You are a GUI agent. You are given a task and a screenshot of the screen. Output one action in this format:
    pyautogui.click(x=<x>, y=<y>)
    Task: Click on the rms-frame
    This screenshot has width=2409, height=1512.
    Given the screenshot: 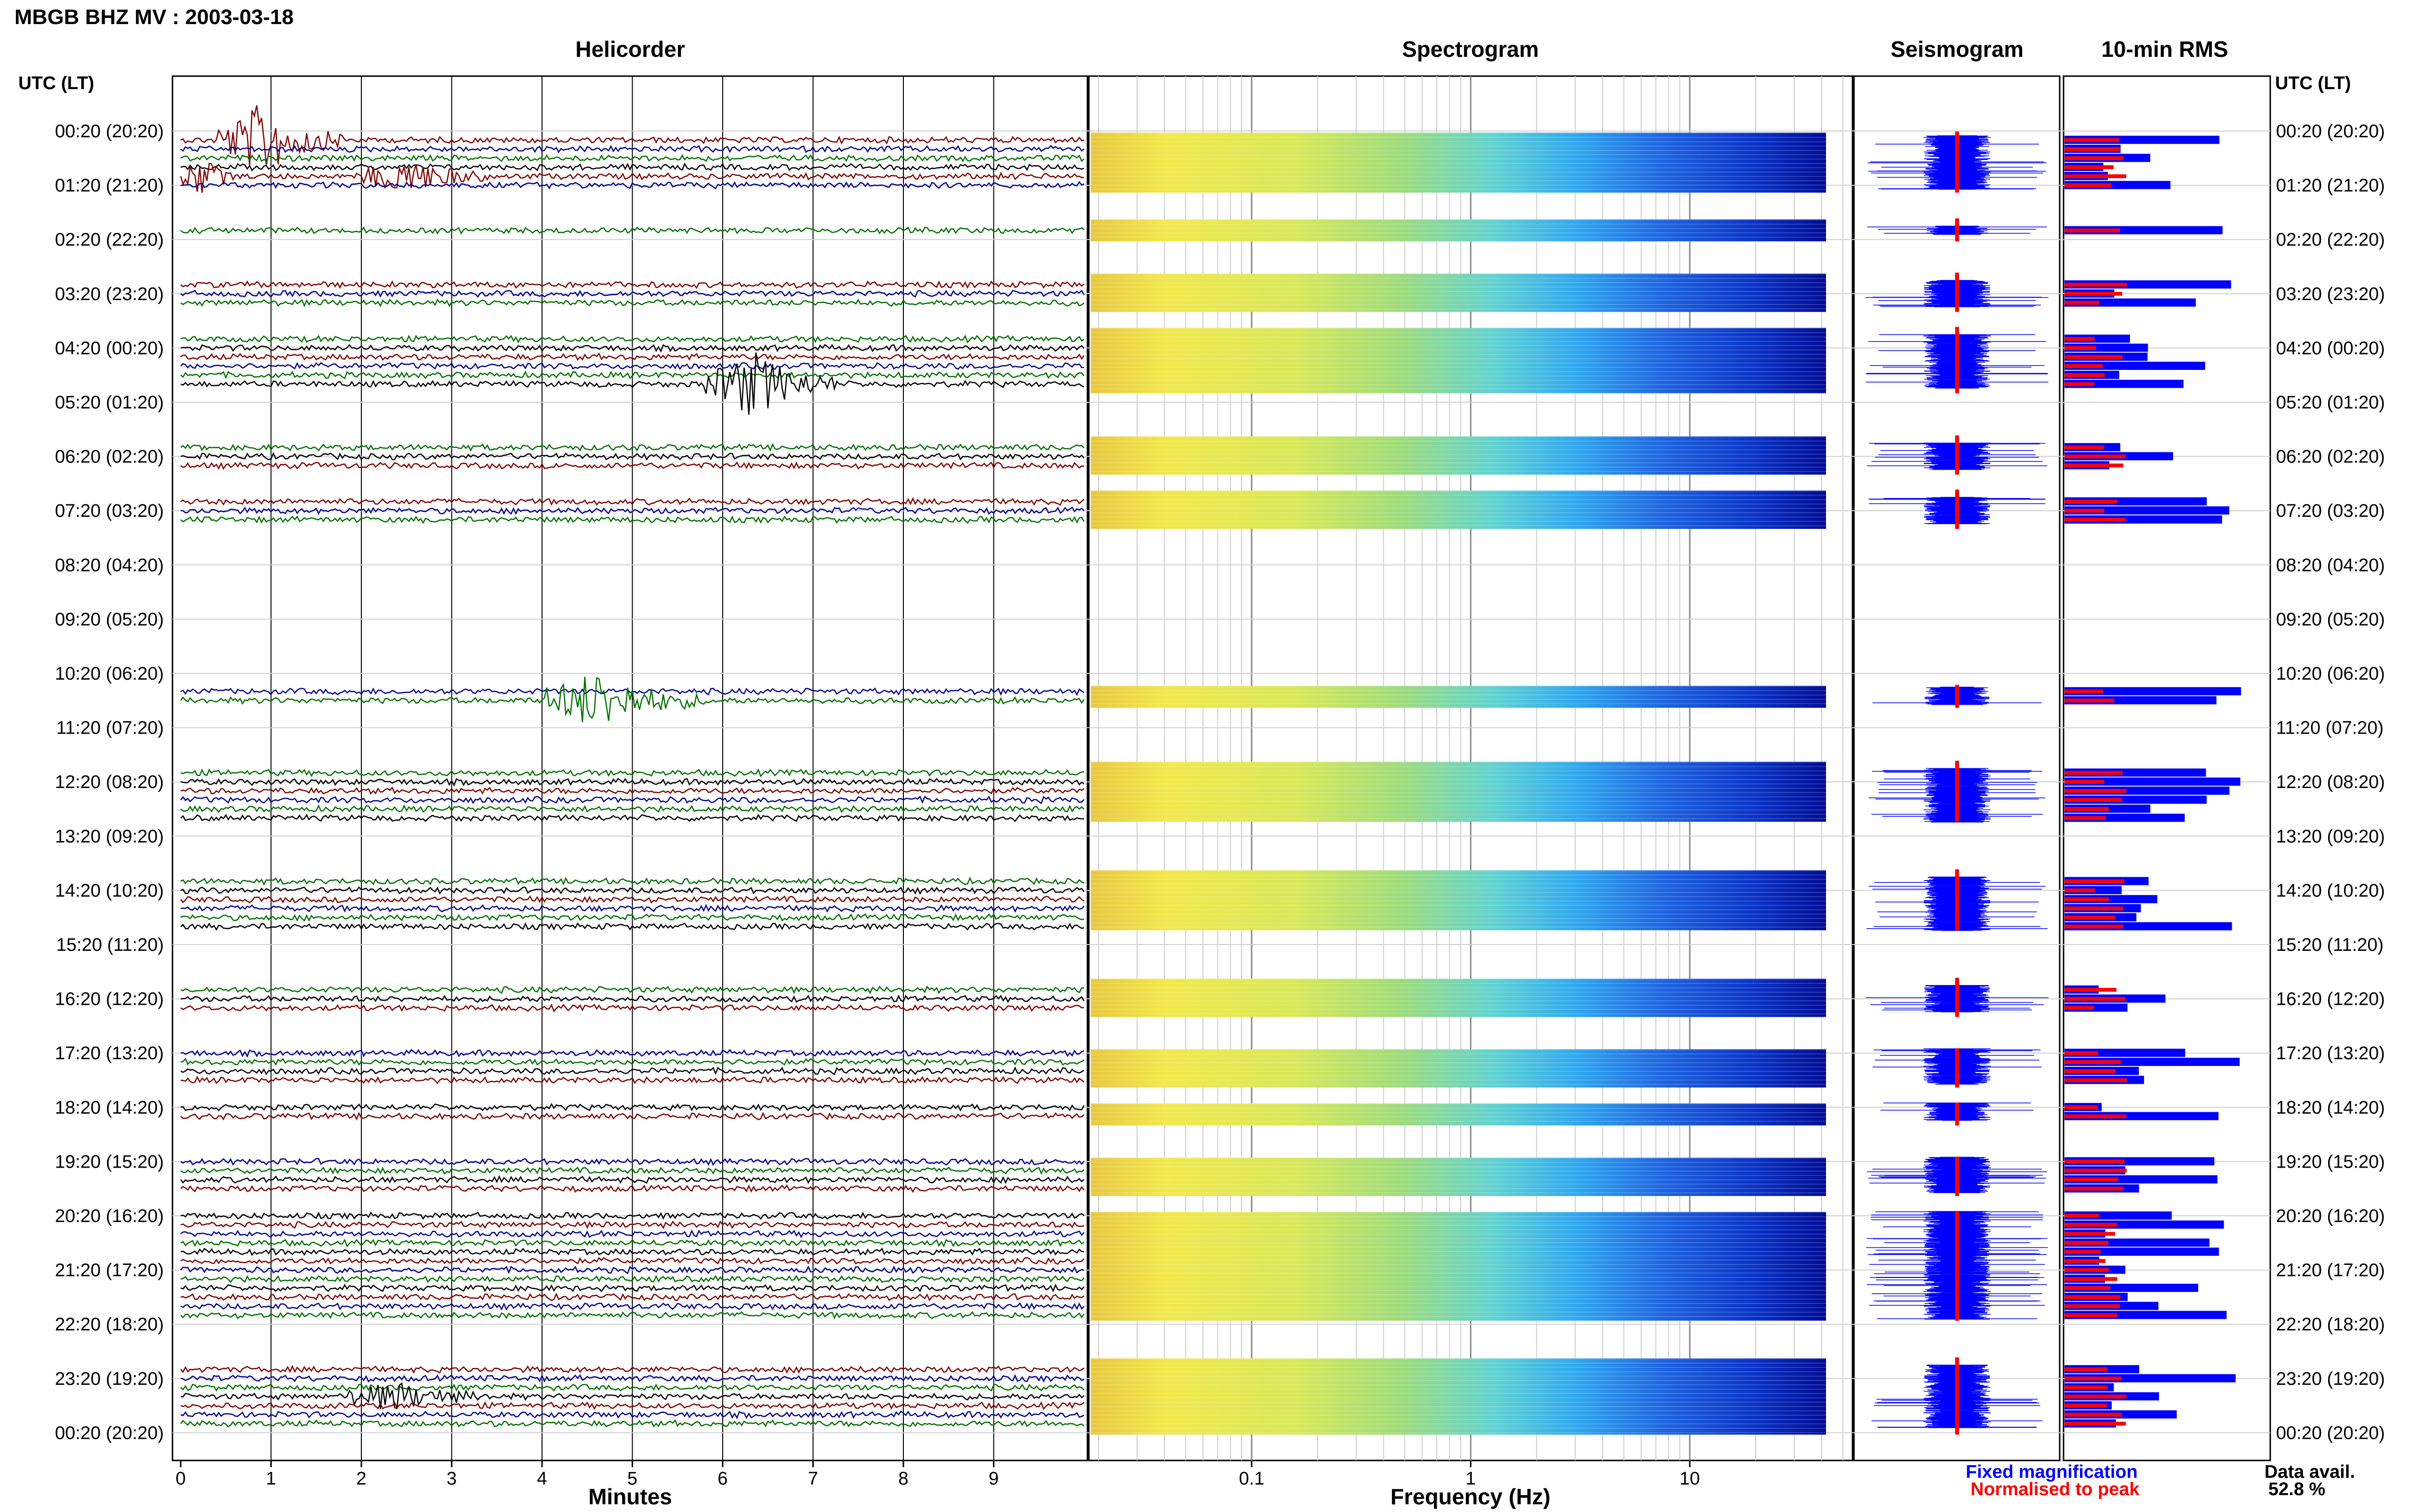 What is the action you would take?
    pyautogui.click(x=2167, y=768)
    